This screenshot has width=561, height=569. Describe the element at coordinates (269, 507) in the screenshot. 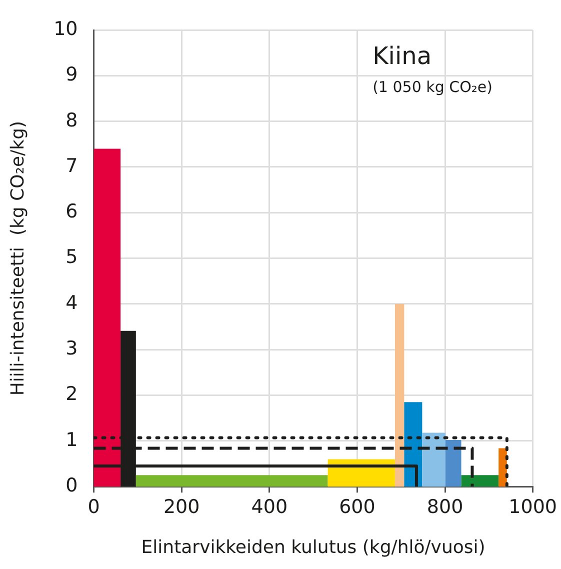

I see `x-tick-label: 400` at that location.